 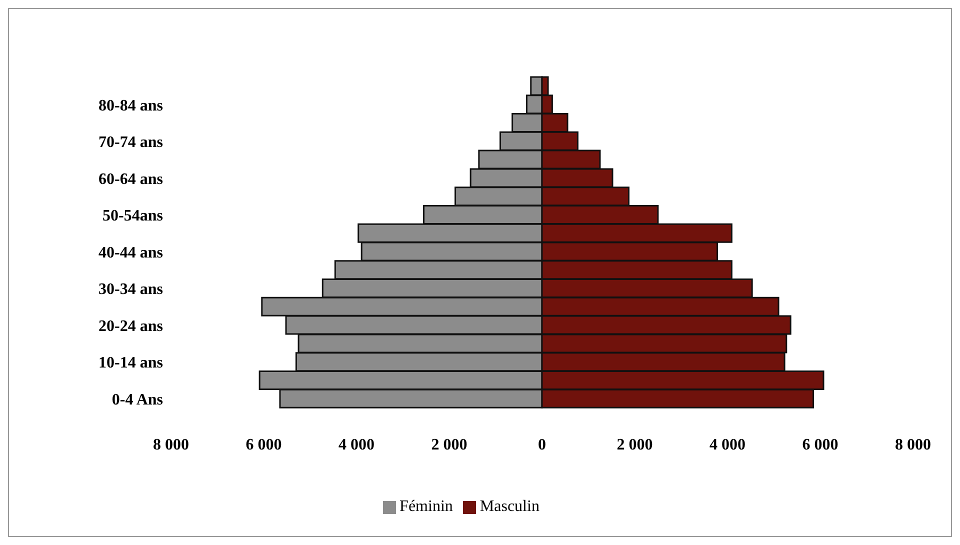 I want to click on y-tick-label: 80-84 ans, so click(x=130, y=105).